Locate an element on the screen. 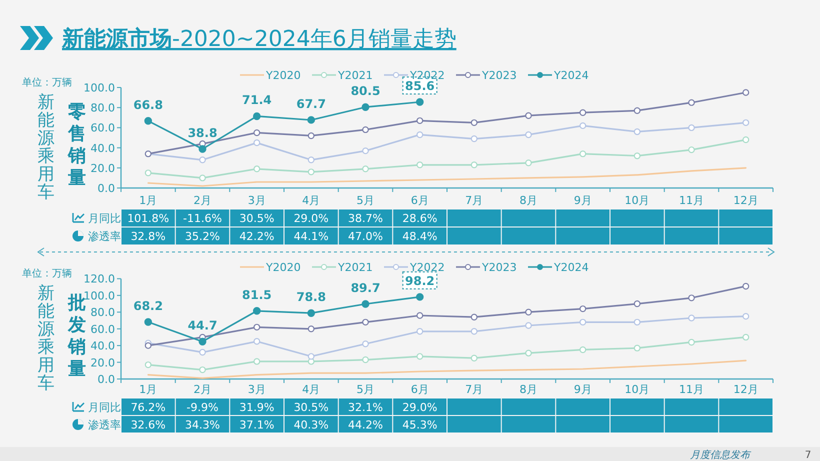  data-label: 38.8 is located at coordinates (203, 133).